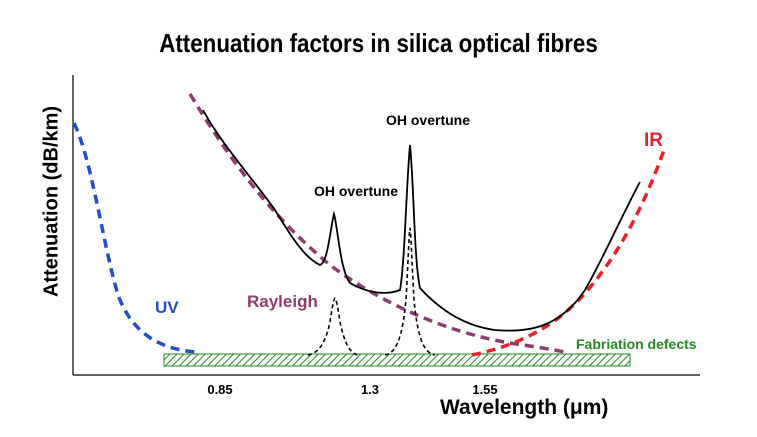 The width and height of the screenshot is (757, 437). I want to click on ir-label: IR, so click(653, 140).